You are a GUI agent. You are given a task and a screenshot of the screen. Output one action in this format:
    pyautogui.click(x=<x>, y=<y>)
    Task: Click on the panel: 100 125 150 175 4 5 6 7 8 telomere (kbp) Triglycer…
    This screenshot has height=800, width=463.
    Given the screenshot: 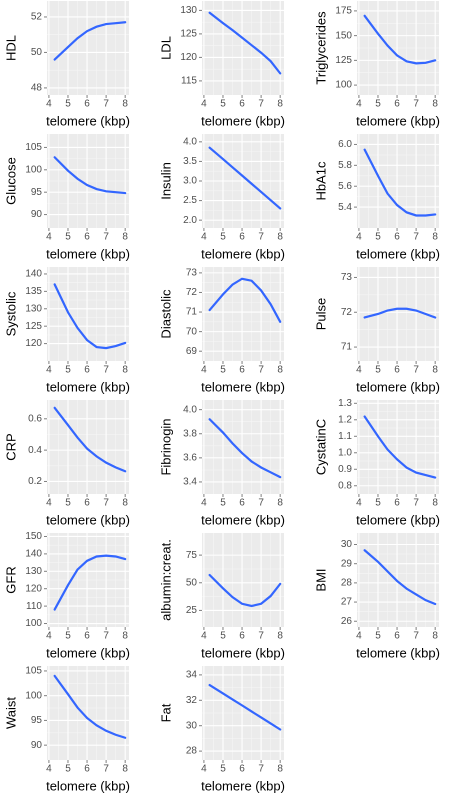 What is the action you would take?
    pyautogui.click(x=376, y=64)
    